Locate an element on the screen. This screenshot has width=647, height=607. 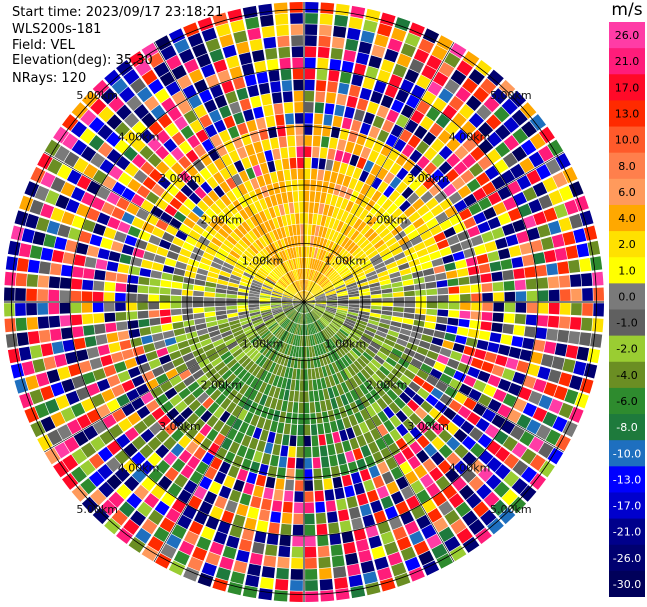
colorbar-swatch is located at coordinates (627, 166).